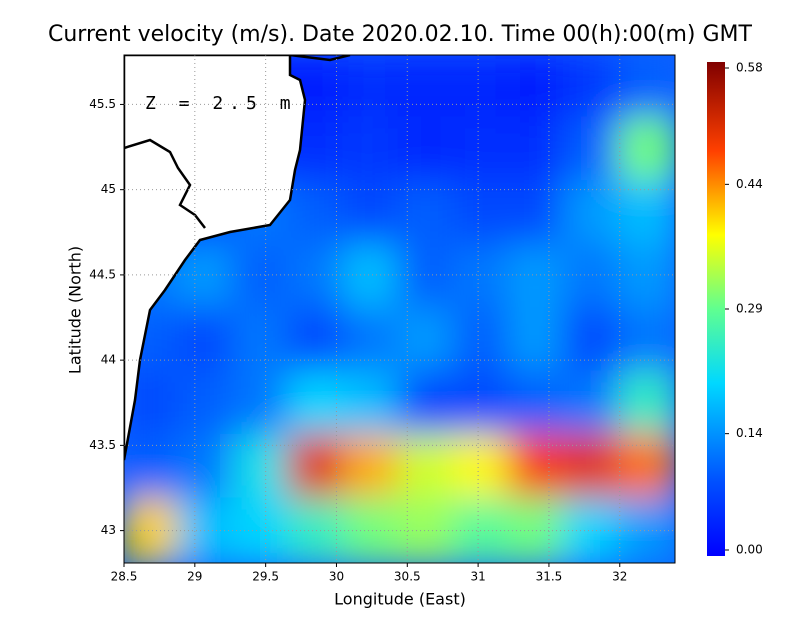 The image size is (800, 618). I want to click on x-tick-label: 30, so click(336, 577).